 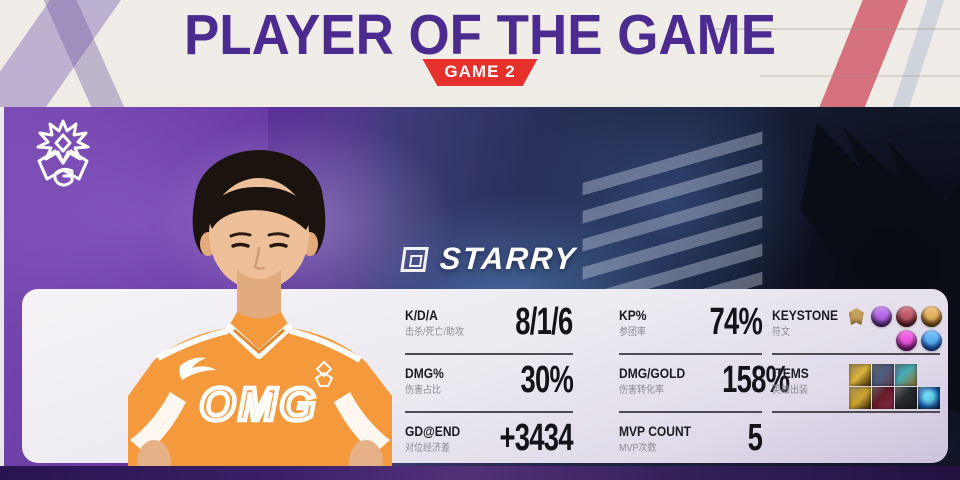 I want to click on stat-sublabel: 伤害占比, so click(x=423, y=390).